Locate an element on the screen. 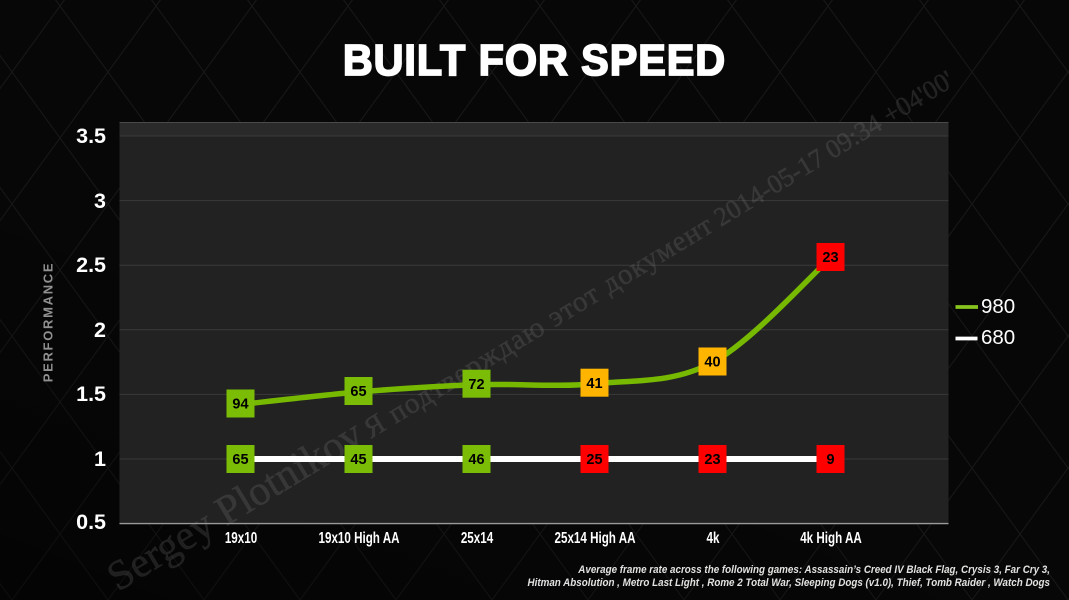 This screenshot has height=600, width=1069. svg-text: 41 is located at coordinates (594, 384).